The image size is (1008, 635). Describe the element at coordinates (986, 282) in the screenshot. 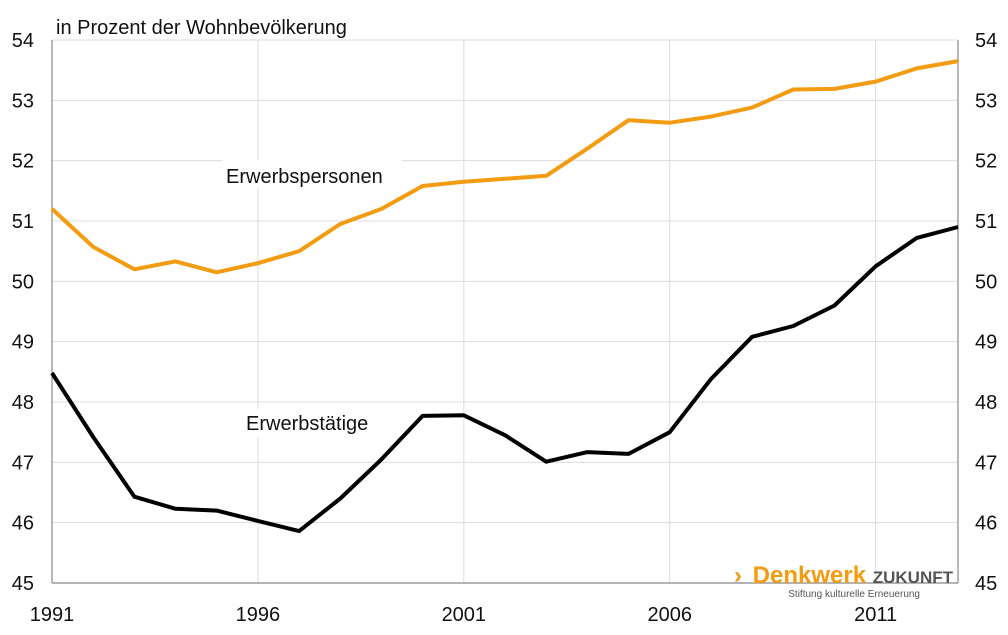

I see `y-tick-label-right: 50` at that location.